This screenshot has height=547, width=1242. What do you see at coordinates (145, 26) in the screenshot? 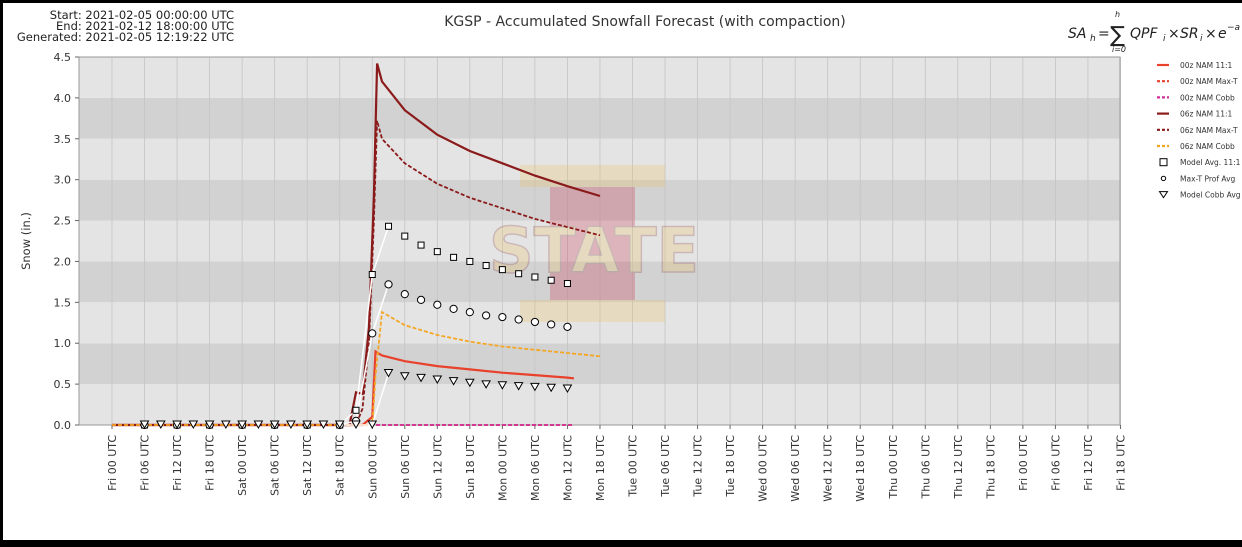
I see `end-time: End: 2021-02-12 18:00:00 UTC` at bounding box center [145, 26].